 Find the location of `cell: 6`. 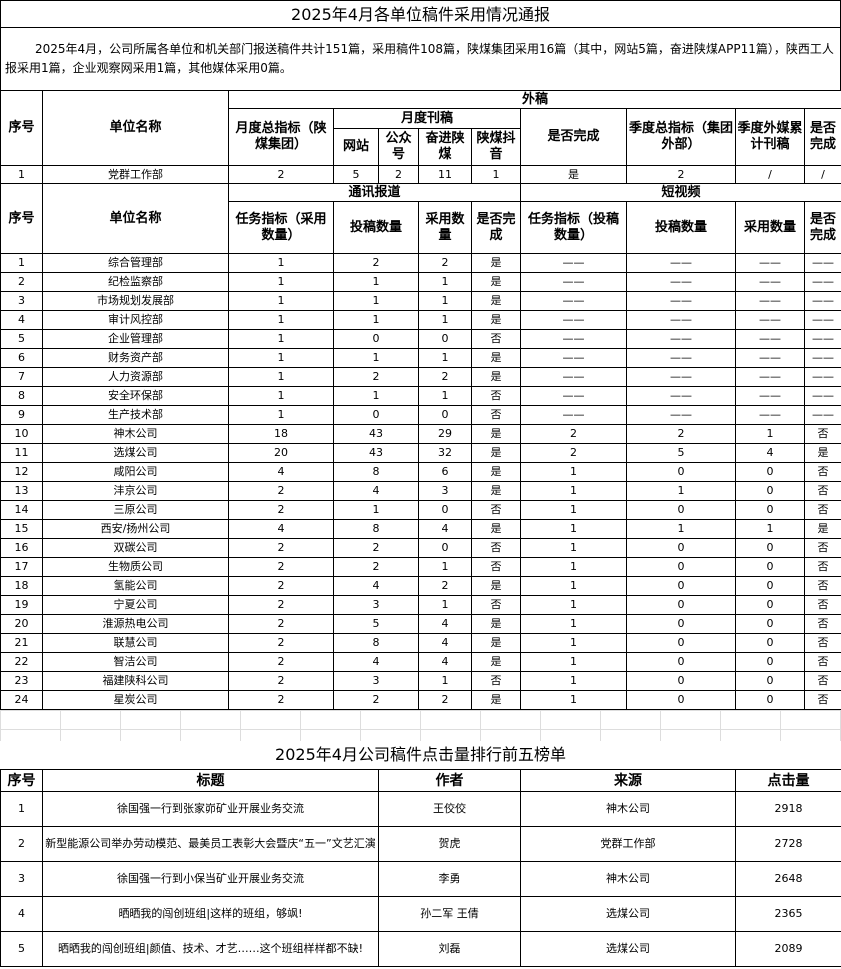

cell: 6 is located at coordinates (445, 472).